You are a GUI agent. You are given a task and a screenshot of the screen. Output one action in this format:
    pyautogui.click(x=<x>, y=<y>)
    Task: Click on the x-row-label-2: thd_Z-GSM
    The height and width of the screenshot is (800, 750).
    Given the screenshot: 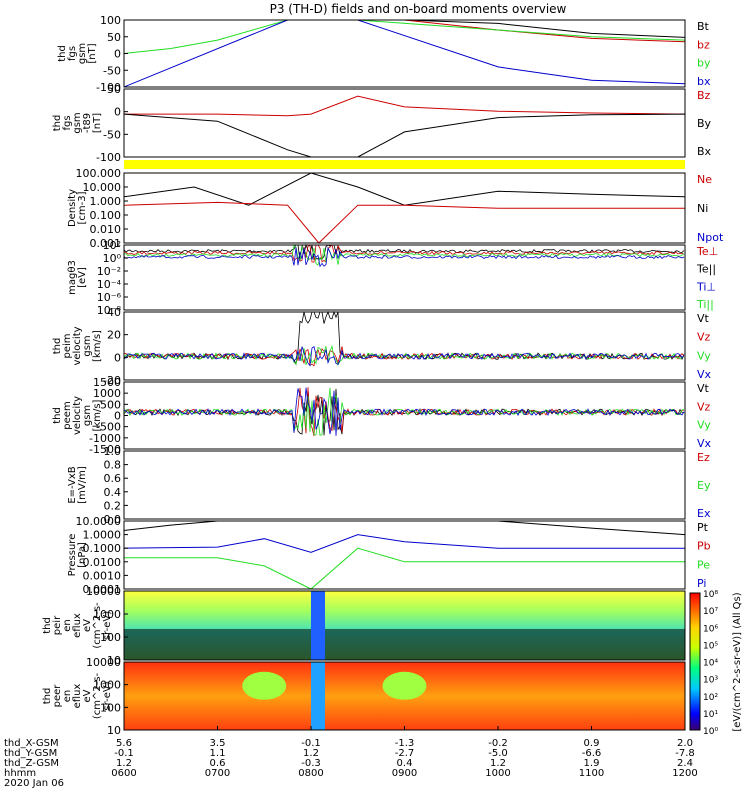 What is the action you would take?
    pyautogui.click(x=31, y=763)
    